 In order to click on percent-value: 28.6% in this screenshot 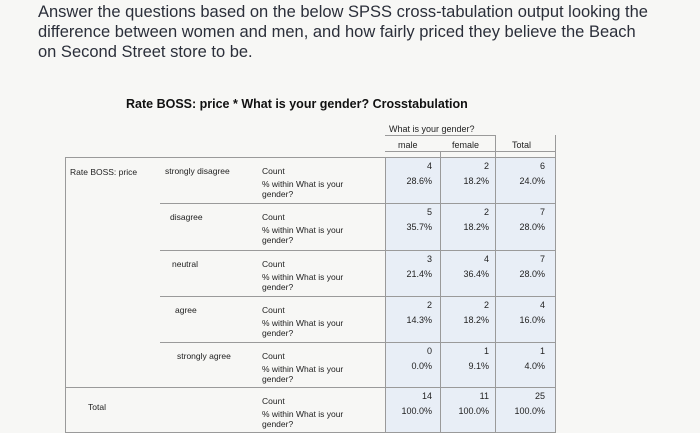, I will do `click(419, 181)`.